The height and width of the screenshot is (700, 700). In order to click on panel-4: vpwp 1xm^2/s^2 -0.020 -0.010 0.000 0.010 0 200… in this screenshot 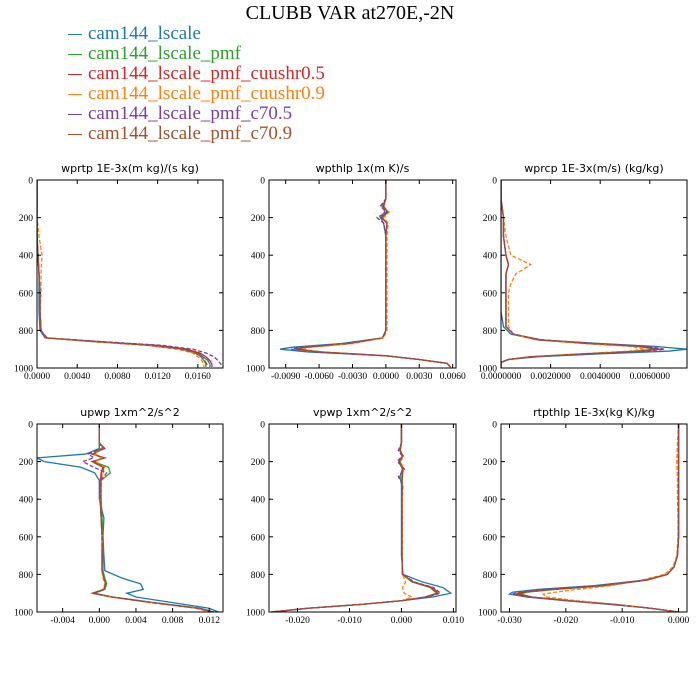, I will do `click(355, 516)`.